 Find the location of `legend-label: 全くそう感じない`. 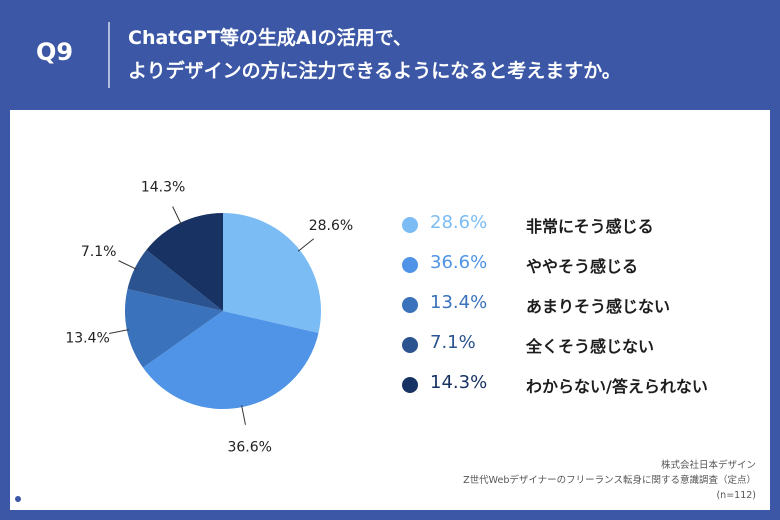

legend-label: 全くそう感じない is located at coordinates (590, 346).